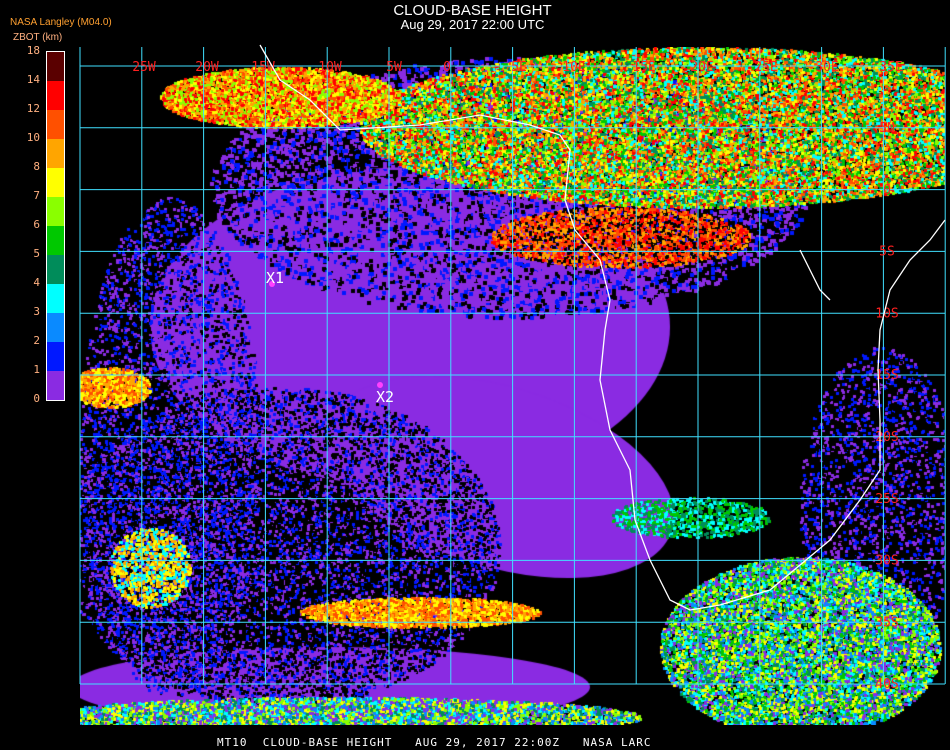  I want to click on scale-tick-label: 18, so click(33, 50).